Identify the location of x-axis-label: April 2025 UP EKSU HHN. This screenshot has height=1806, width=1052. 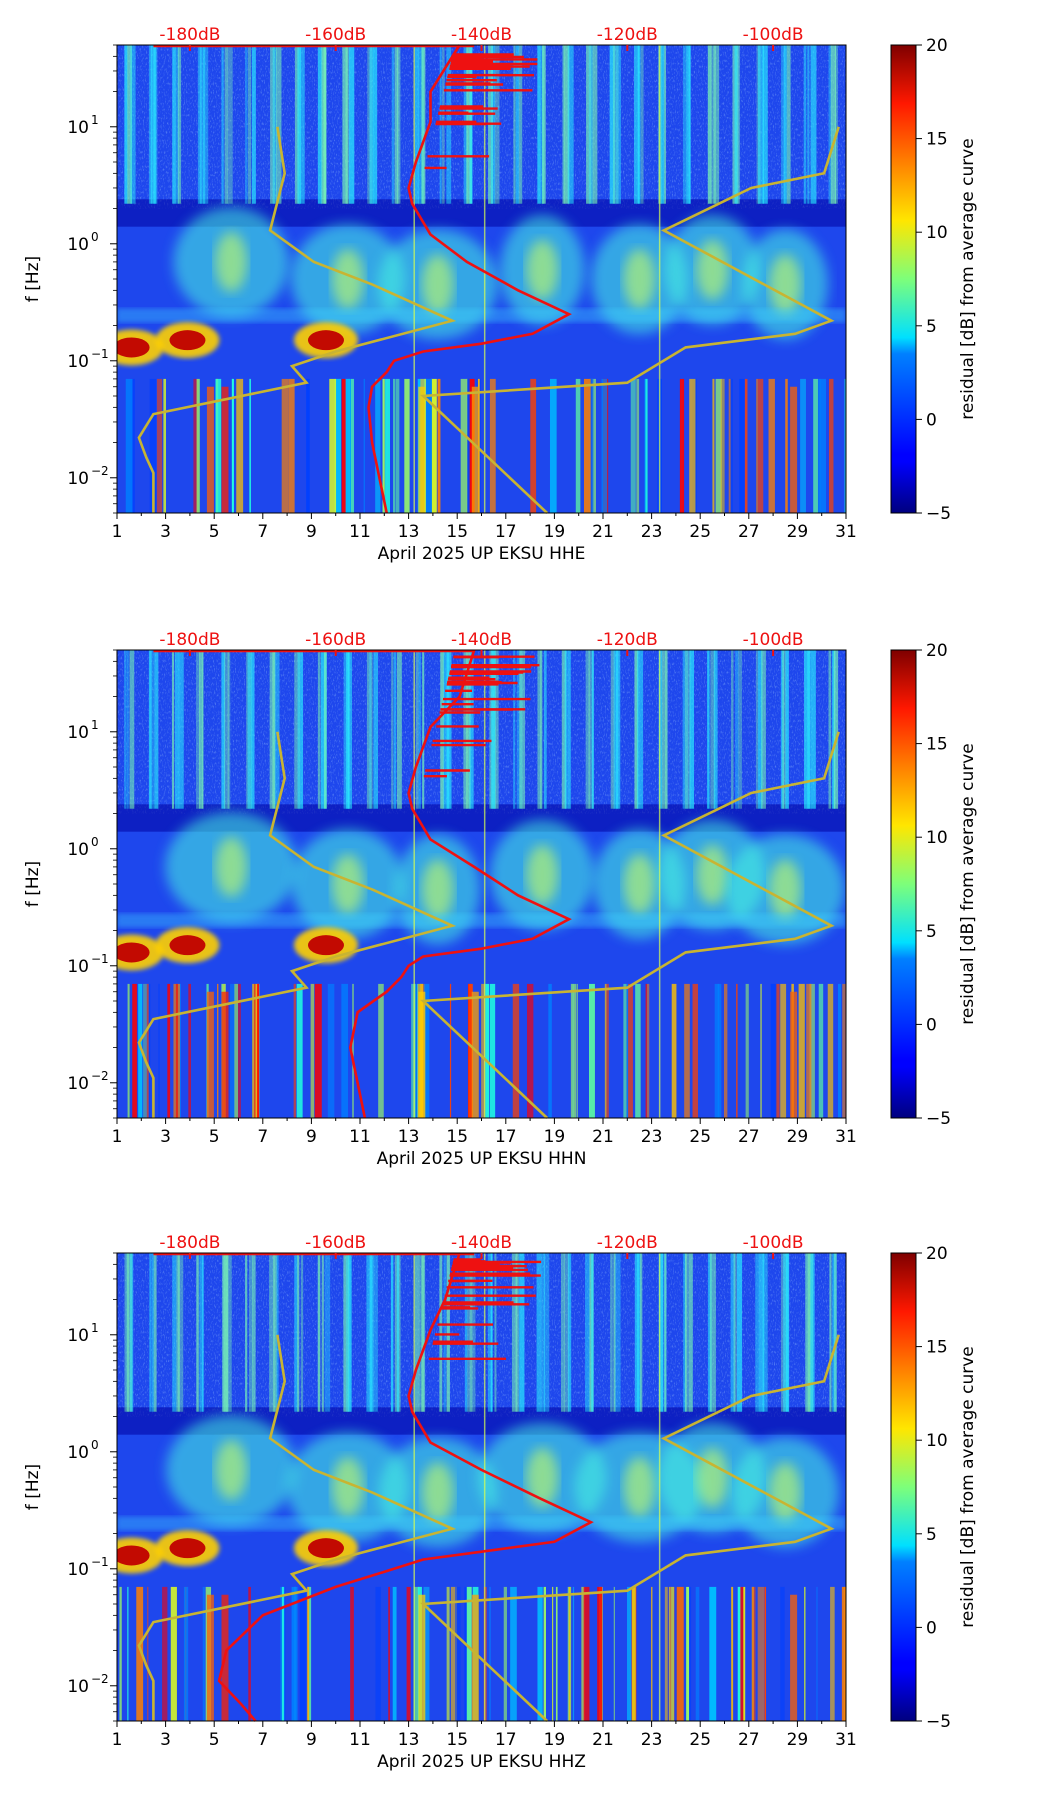
(482, 1159).